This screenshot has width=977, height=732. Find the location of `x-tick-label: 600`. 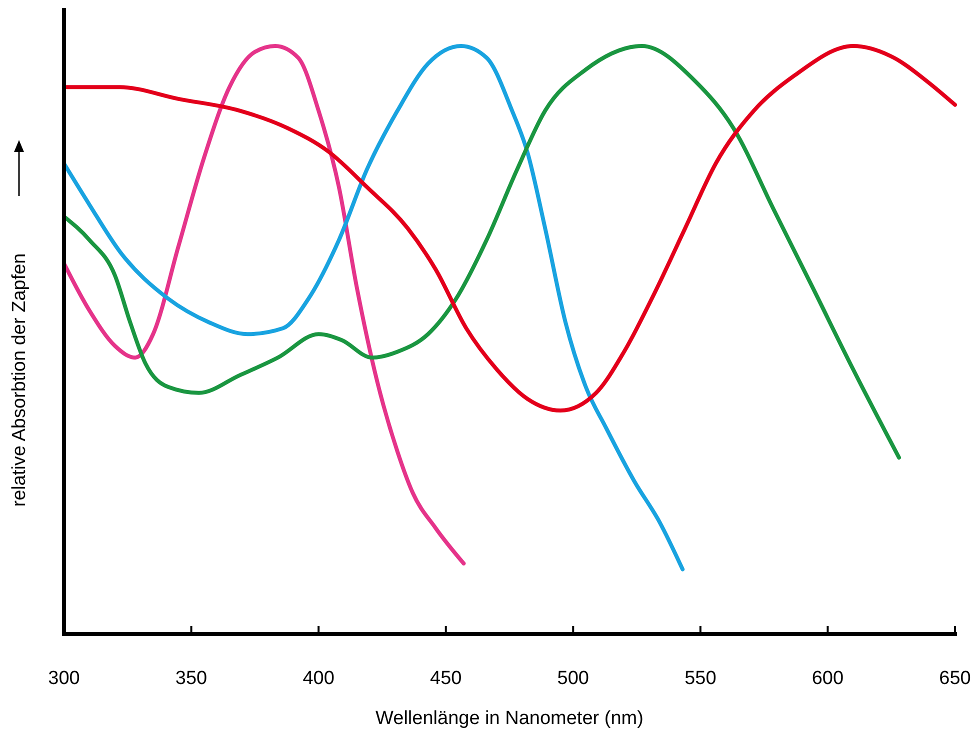

x-tick-label: 600 is located at coordinates (828, 678).